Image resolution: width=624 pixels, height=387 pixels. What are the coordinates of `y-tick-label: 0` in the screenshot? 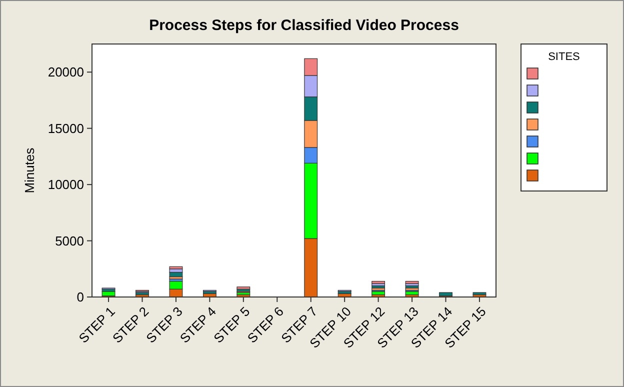 It's located at (80, 297).